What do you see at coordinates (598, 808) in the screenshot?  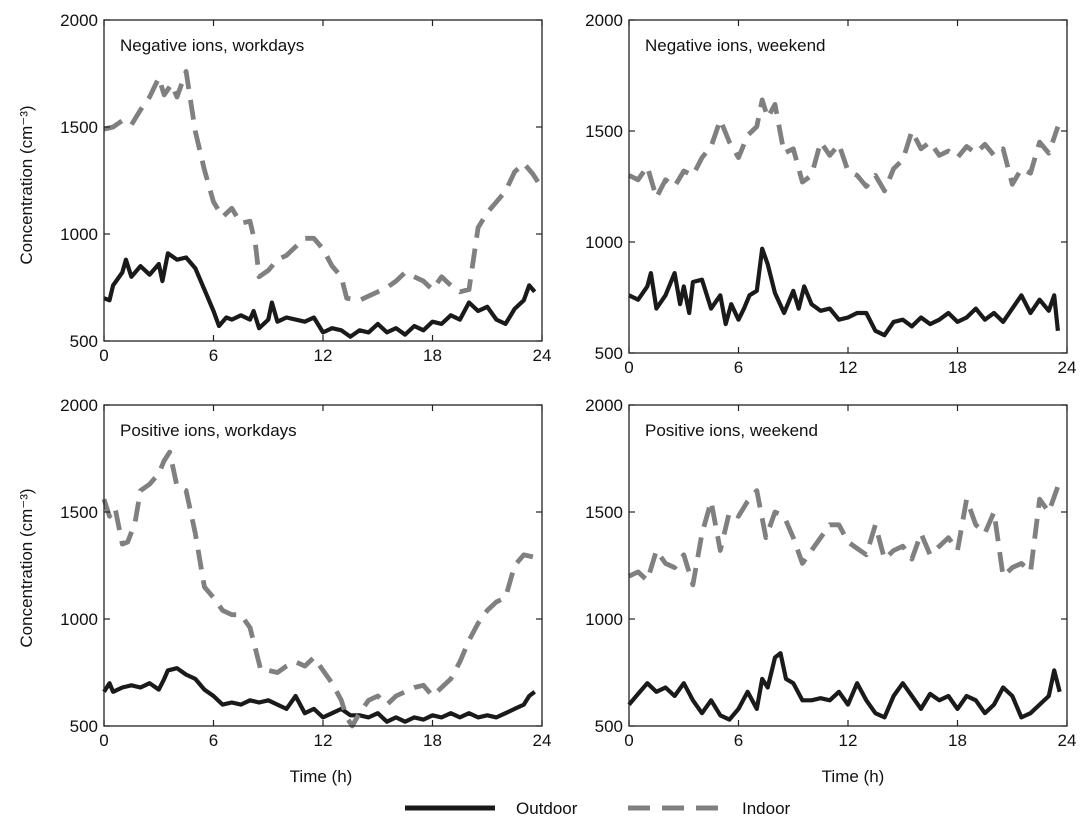 I see `legend: Outdoor Indoor` at bounding box center [598, 808].